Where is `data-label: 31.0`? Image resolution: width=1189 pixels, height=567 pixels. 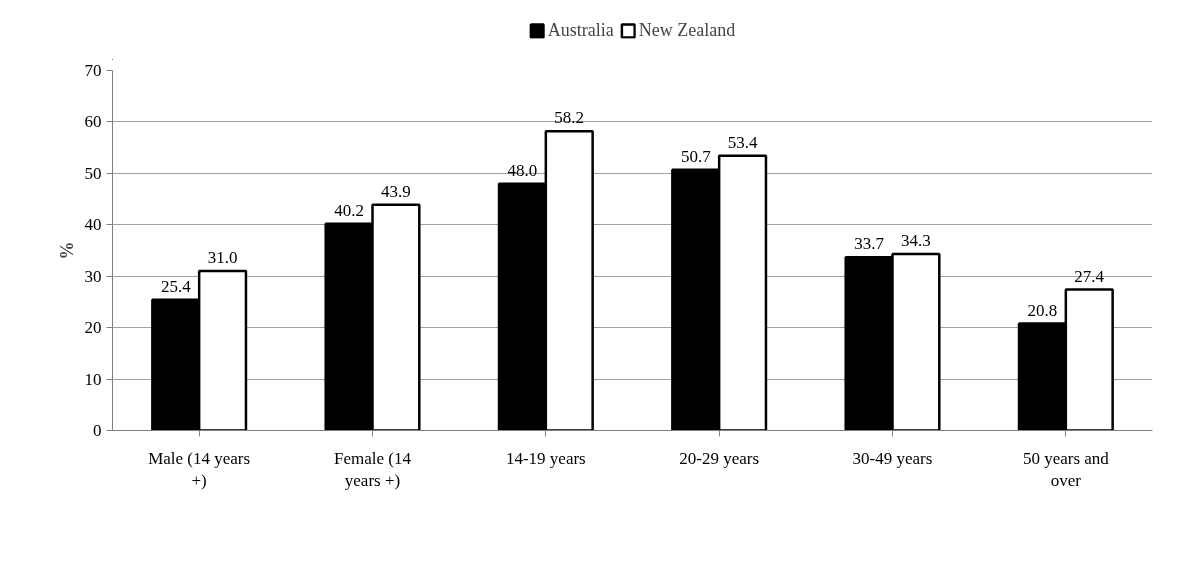
data-label: 31.0 is located at coordinates (222, 258).